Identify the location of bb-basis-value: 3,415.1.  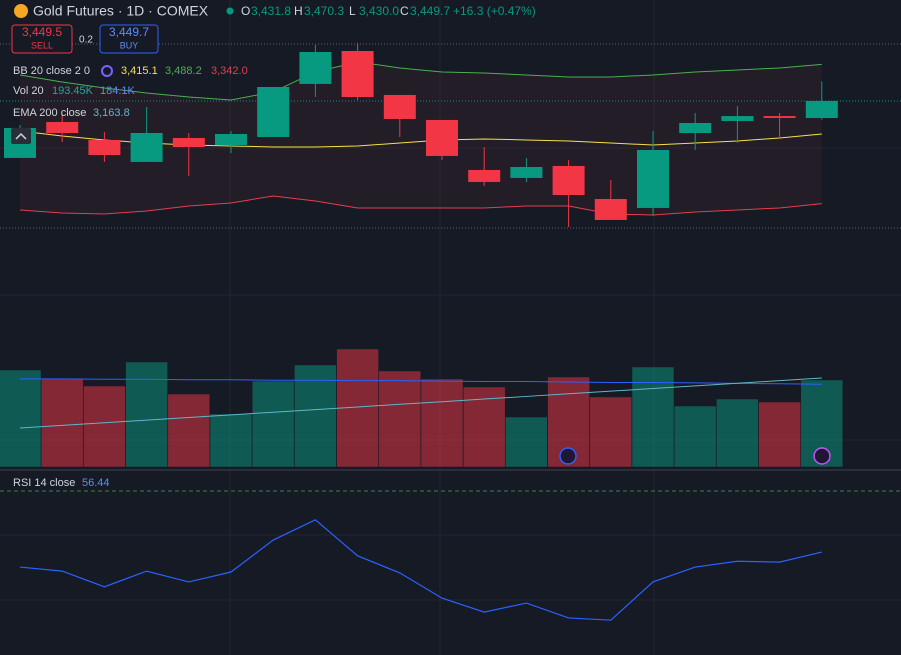
(139, 71).